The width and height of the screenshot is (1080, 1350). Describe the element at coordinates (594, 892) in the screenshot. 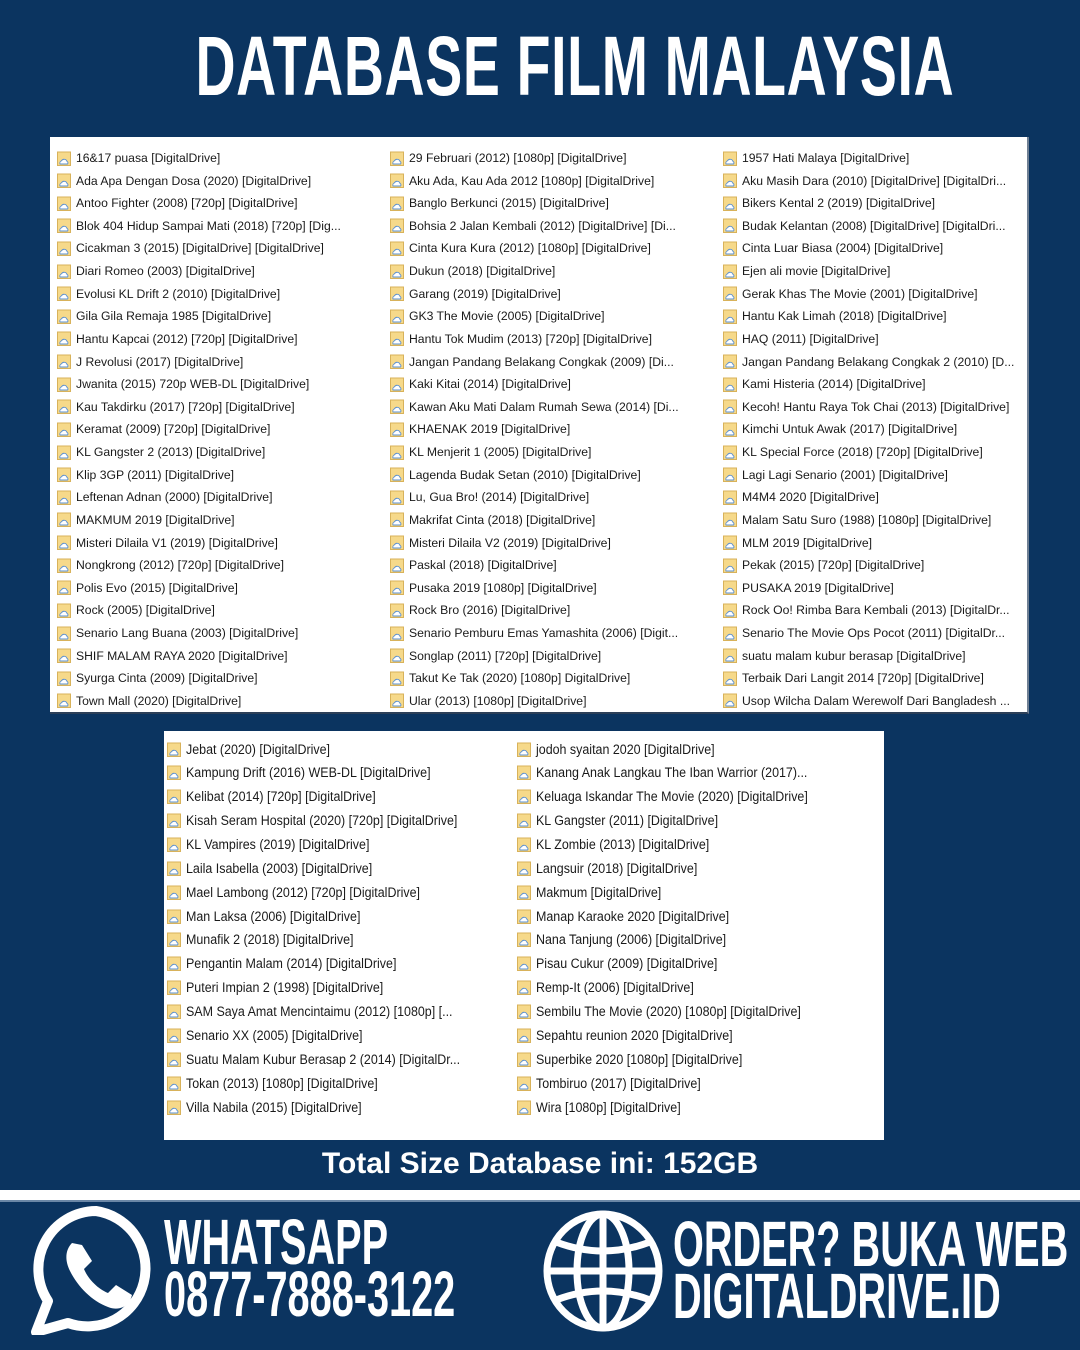

I see `folder-item: Makmum [DigitalDrive]` at that location.